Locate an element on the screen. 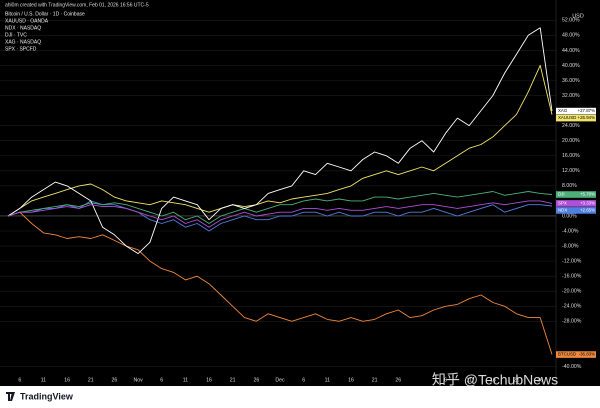 This screenshot has width=600, height=408. value-label: -36.83% is located at coordinates (587, 354).